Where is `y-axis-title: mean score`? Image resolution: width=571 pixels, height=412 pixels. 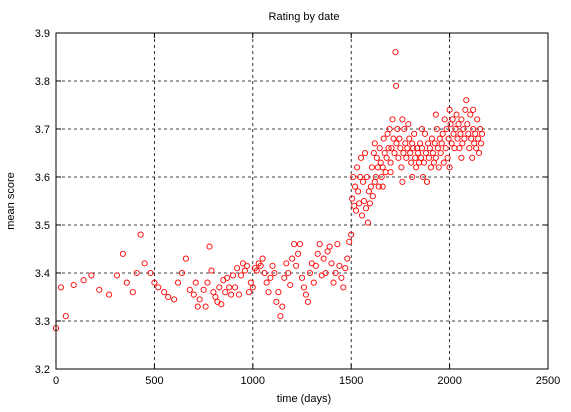 y-axis-title: mean score is located at coordinates (11, 200).